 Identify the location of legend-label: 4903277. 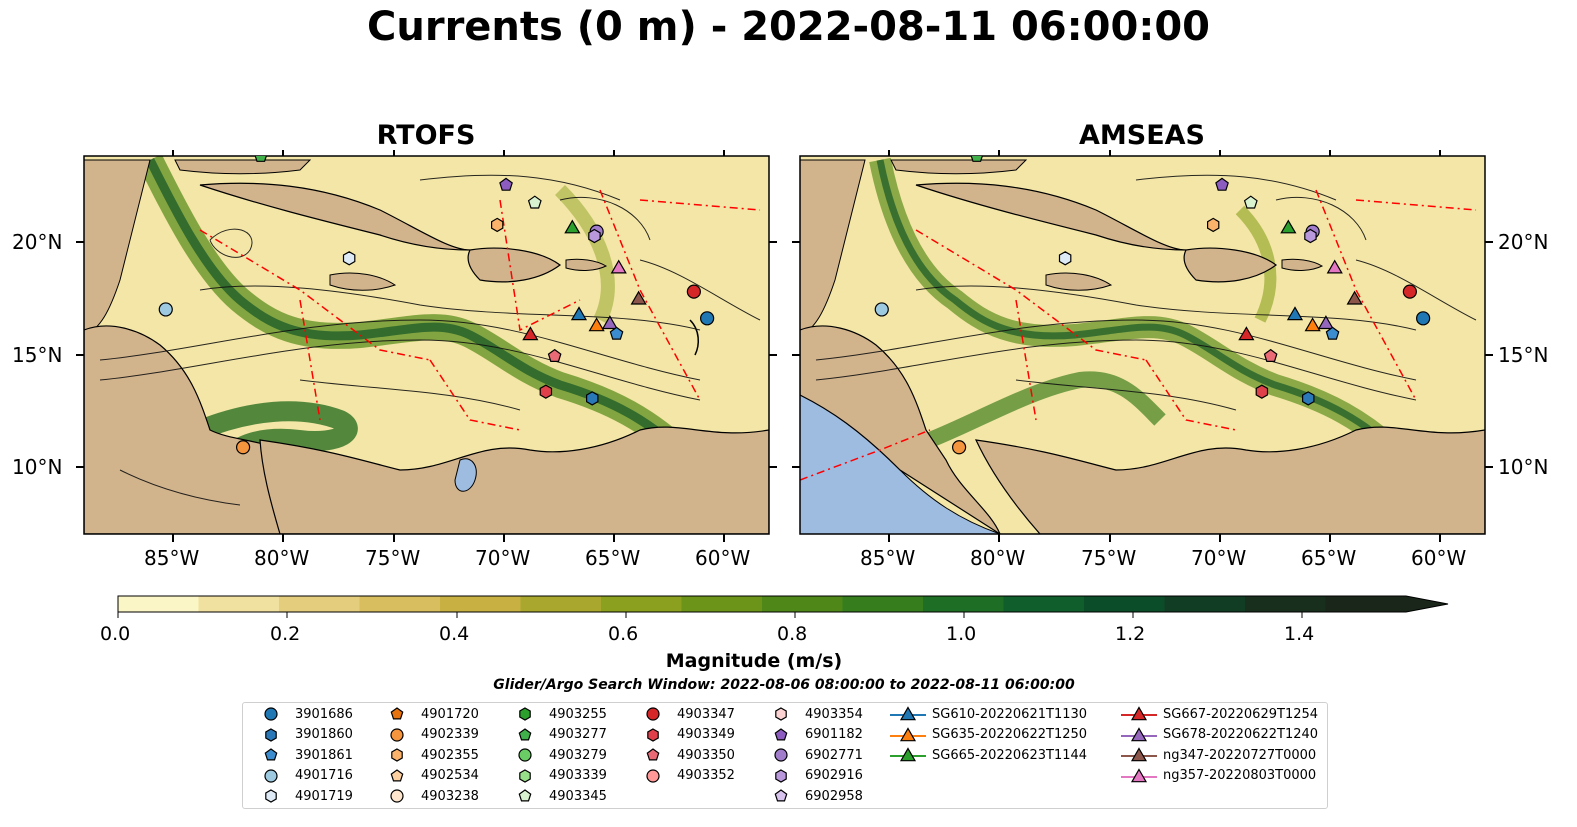
(578, 734).